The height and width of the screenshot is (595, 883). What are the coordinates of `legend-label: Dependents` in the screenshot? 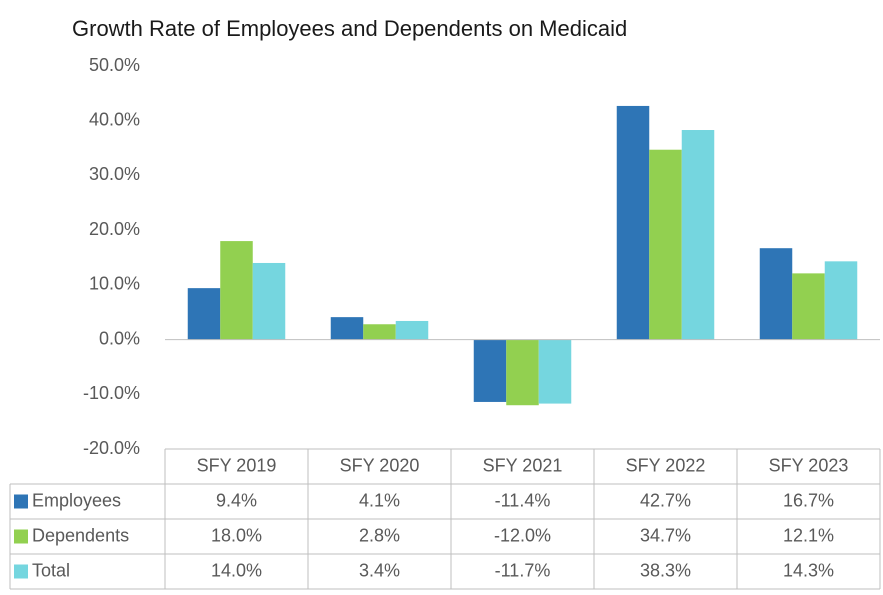 It's located at (80, 535).